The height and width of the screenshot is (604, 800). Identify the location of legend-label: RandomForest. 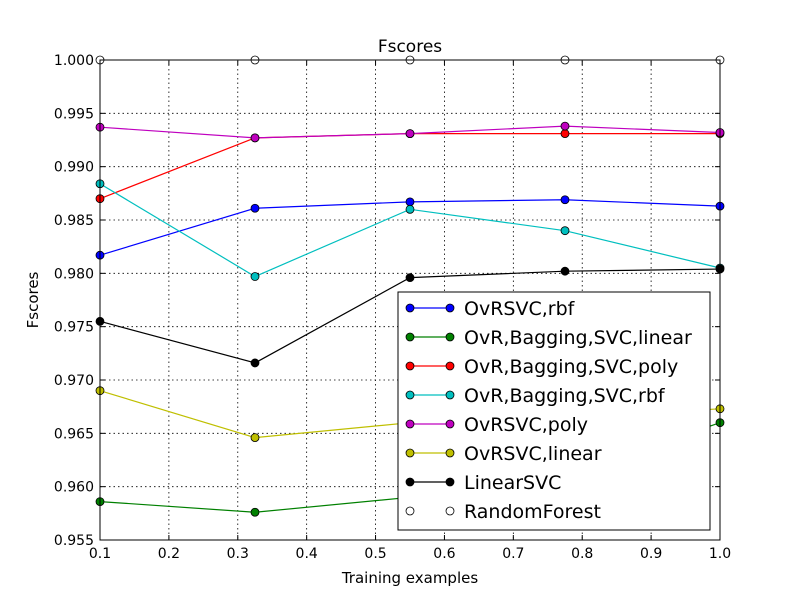
(532, 512).